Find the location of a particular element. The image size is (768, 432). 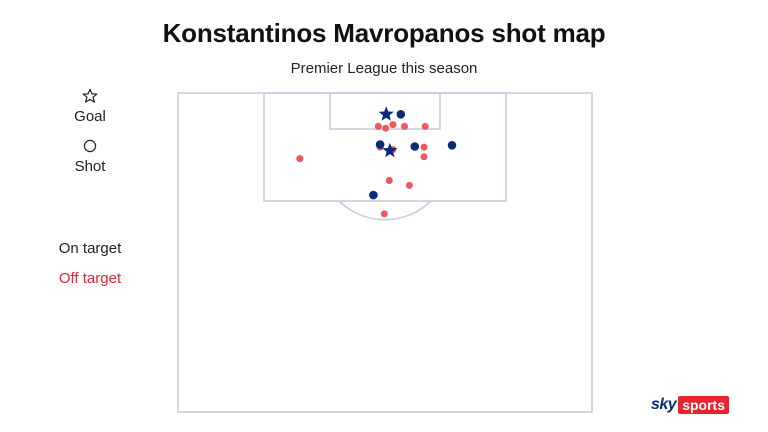

legend-shot: Shot is located at coordinates (90, 156).